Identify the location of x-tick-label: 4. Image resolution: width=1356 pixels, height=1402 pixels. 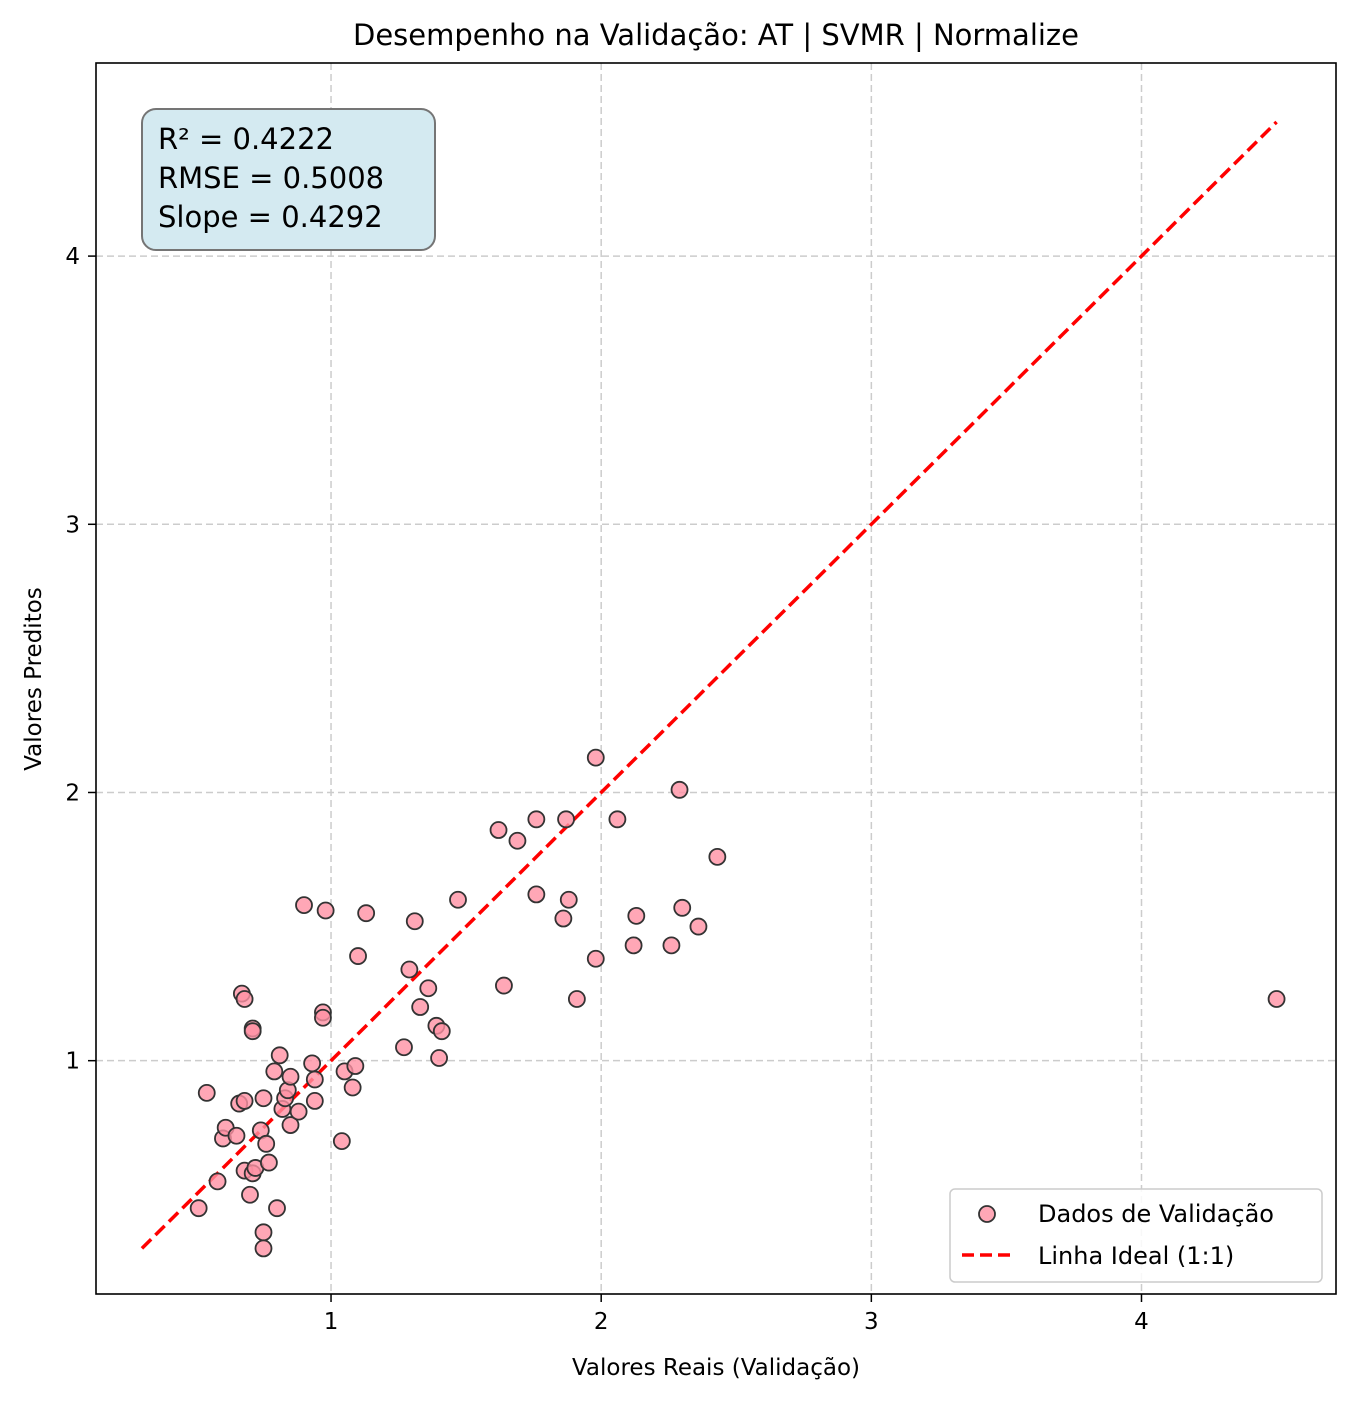
(1141, 1322).